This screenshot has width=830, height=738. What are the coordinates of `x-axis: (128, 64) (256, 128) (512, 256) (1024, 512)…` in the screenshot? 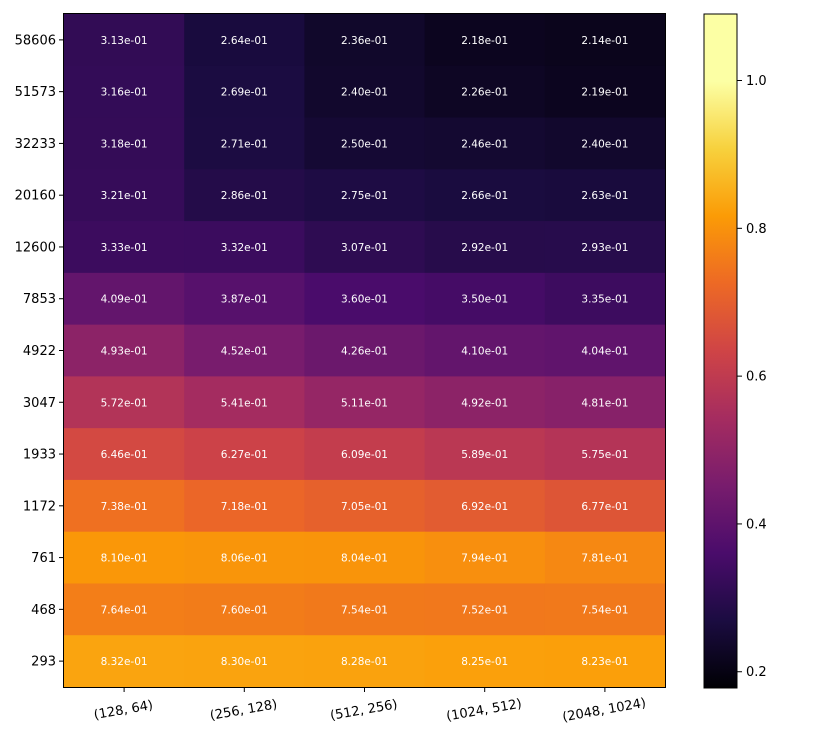 It's located at (370, 706).